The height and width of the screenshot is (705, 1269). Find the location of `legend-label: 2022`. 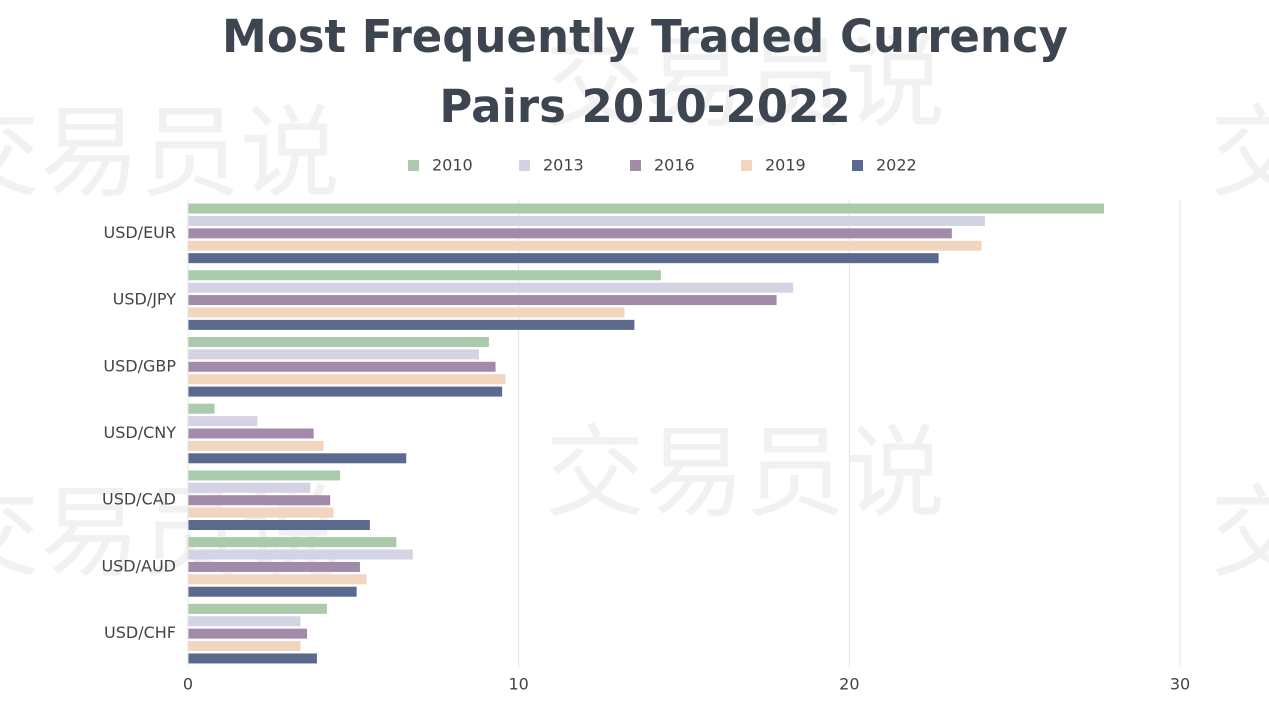

legend-label: 2022 is located at coordinates (896, 165).